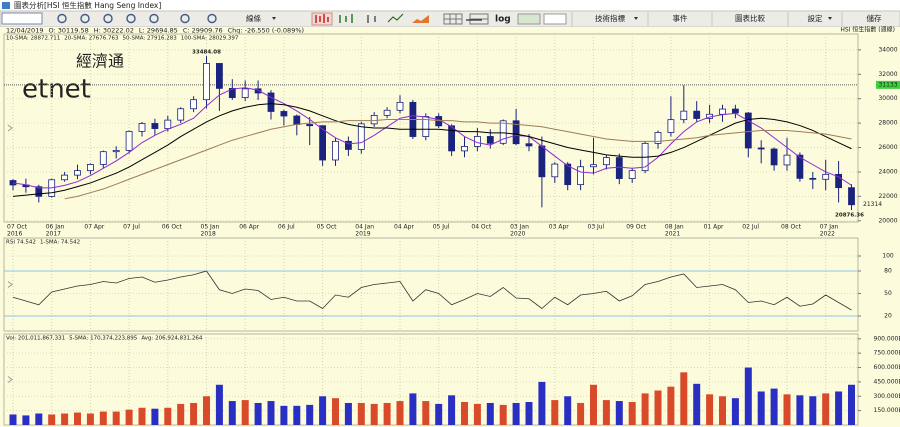 The height and width of the screenshot is (427, 900). Describe the element at coordinates (750, 18) in the screenshot. I see `menu-compare: 圖表比較` at that location.